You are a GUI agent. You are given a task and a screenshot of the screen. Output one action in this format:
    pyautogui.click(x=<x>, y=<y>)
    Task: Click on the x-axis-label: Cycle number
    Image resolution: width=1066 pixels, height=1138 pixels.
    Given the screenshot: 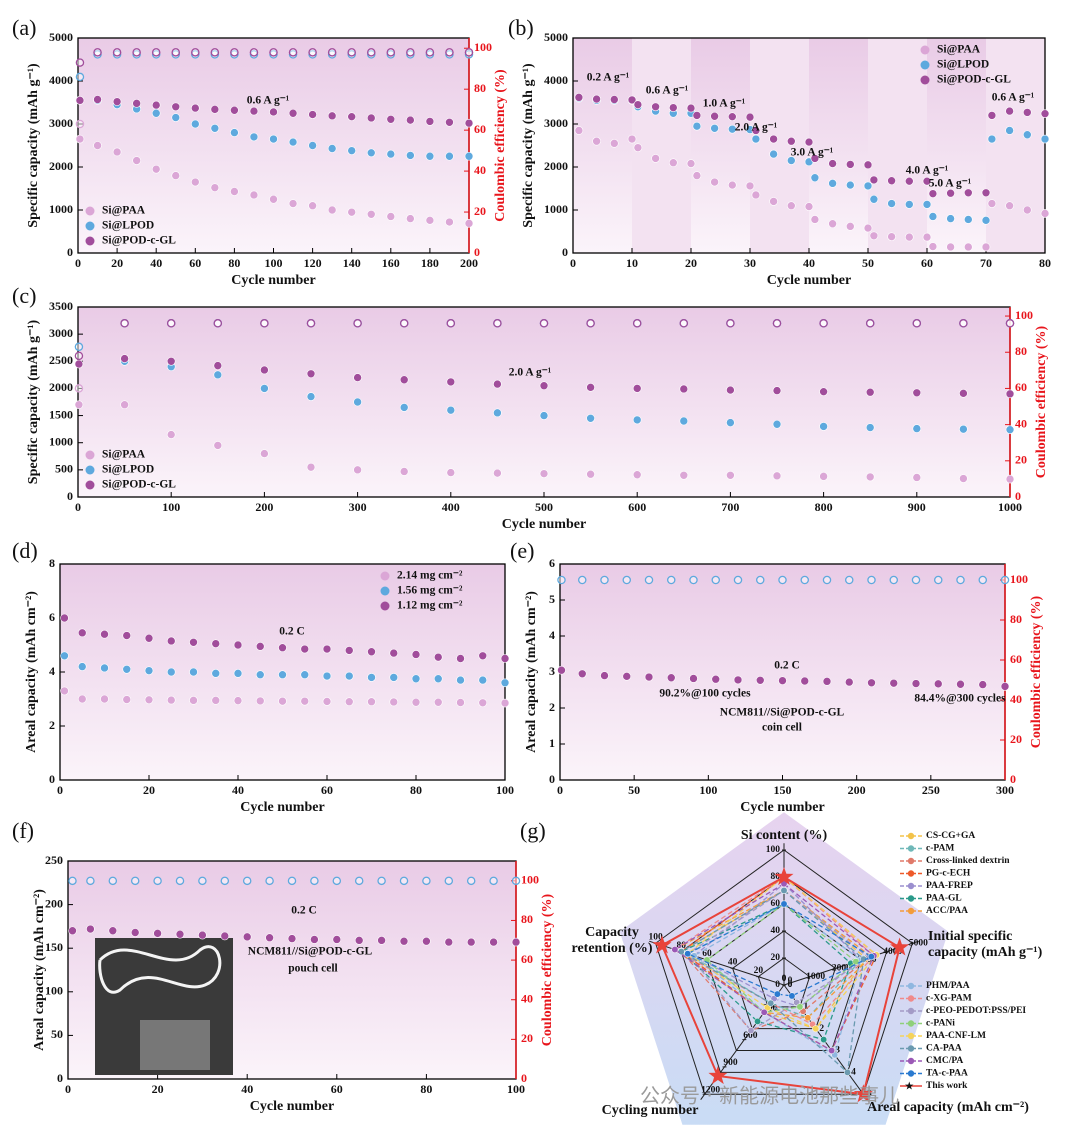 What is the action you would take?
    pyautogui.click(x=782, y=807)
    